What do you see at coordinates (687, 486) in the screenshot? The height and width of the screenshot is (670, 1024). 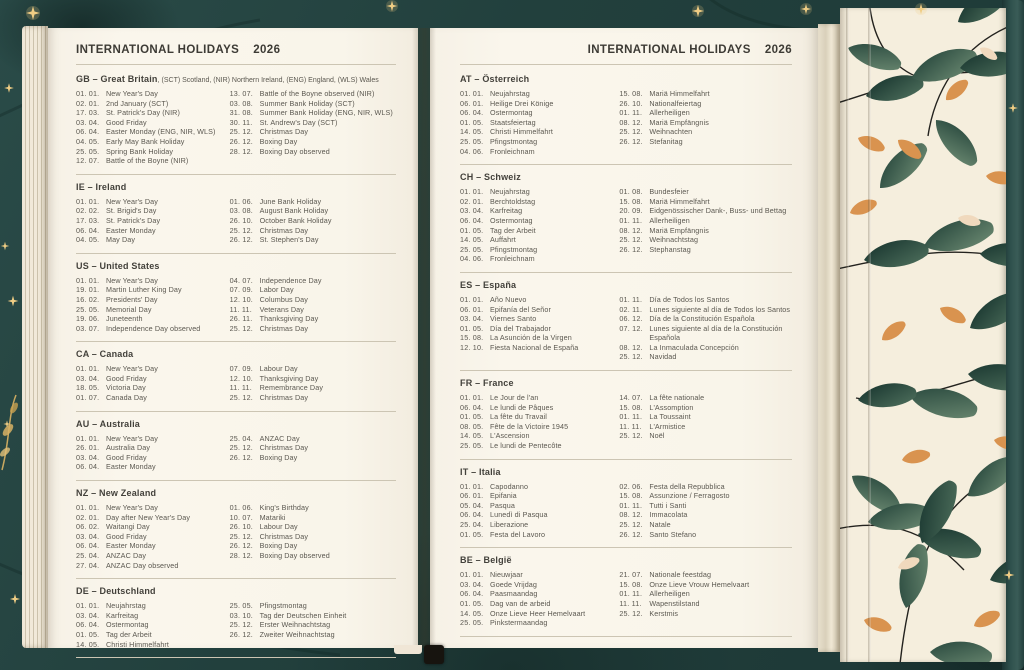 I see `holiday-name: Festa della Repubblica` at bounding box center [687, 486].